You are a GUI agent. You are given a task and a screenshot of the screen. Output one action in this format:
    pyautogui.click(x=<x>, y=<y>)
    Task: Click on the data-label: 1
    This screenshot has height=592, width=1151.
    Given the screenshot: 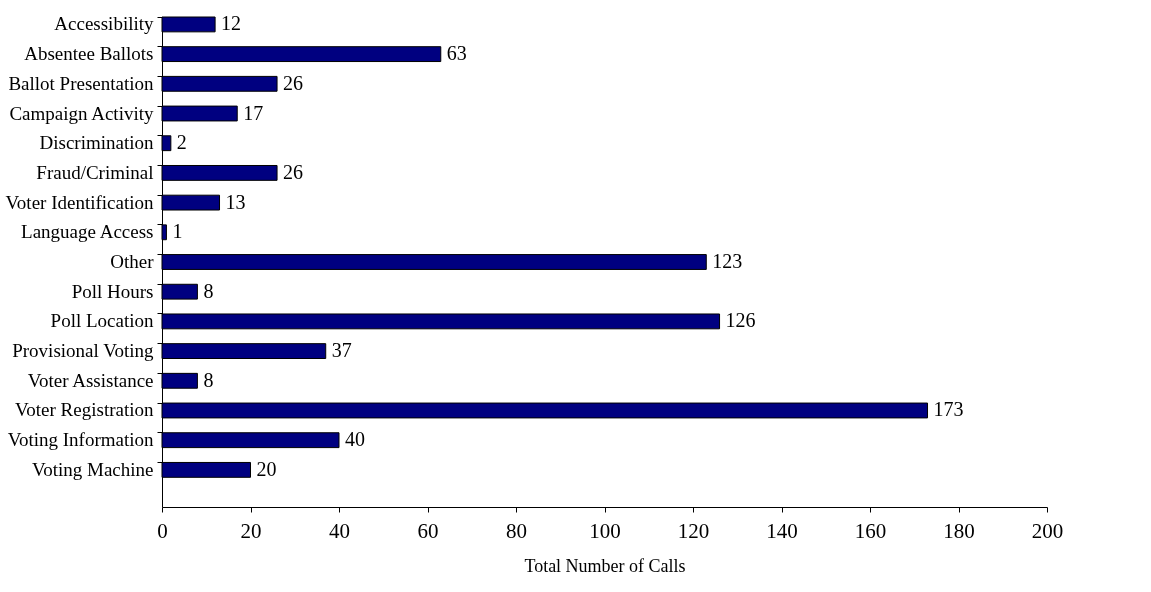 What is the action you would take?
    pyautogui.click(x=177, y=231)
    